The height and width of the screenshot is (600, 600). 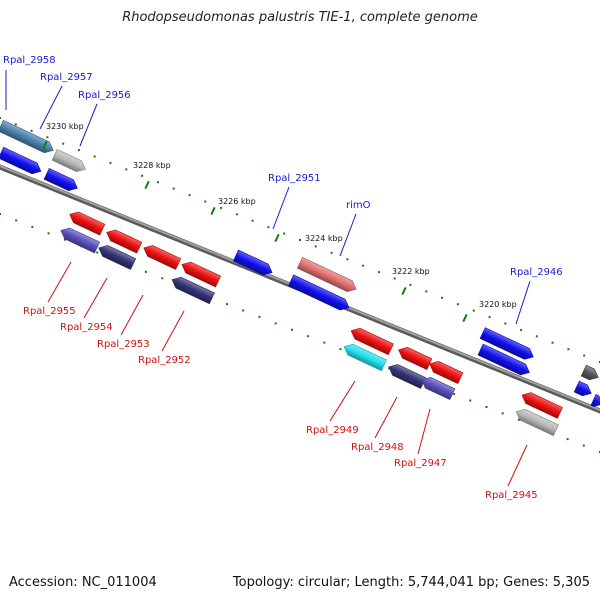 What do you see at coordinates (164, 360) in the screenshot?
I see `gene-label-rpal-2952: Rpal_2952` at bounding box center [164, 360].